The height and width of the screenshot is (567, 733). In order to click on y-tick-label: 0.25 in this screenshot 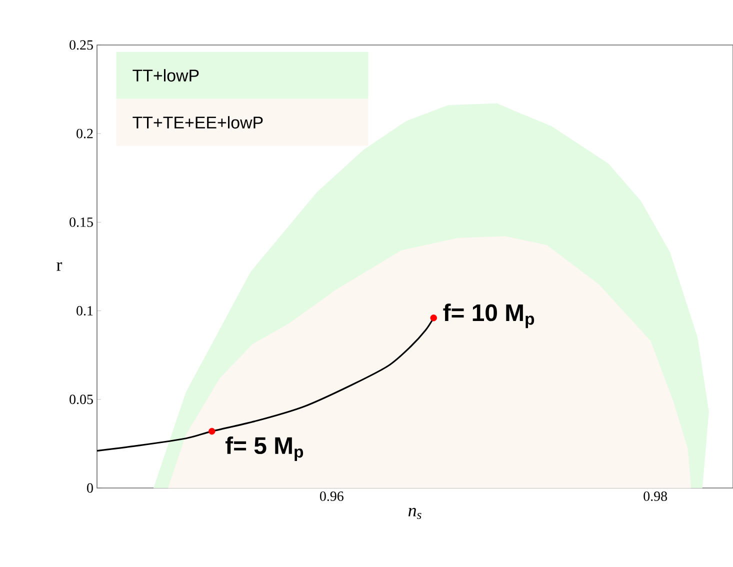, I will do `click(81, 45)`.